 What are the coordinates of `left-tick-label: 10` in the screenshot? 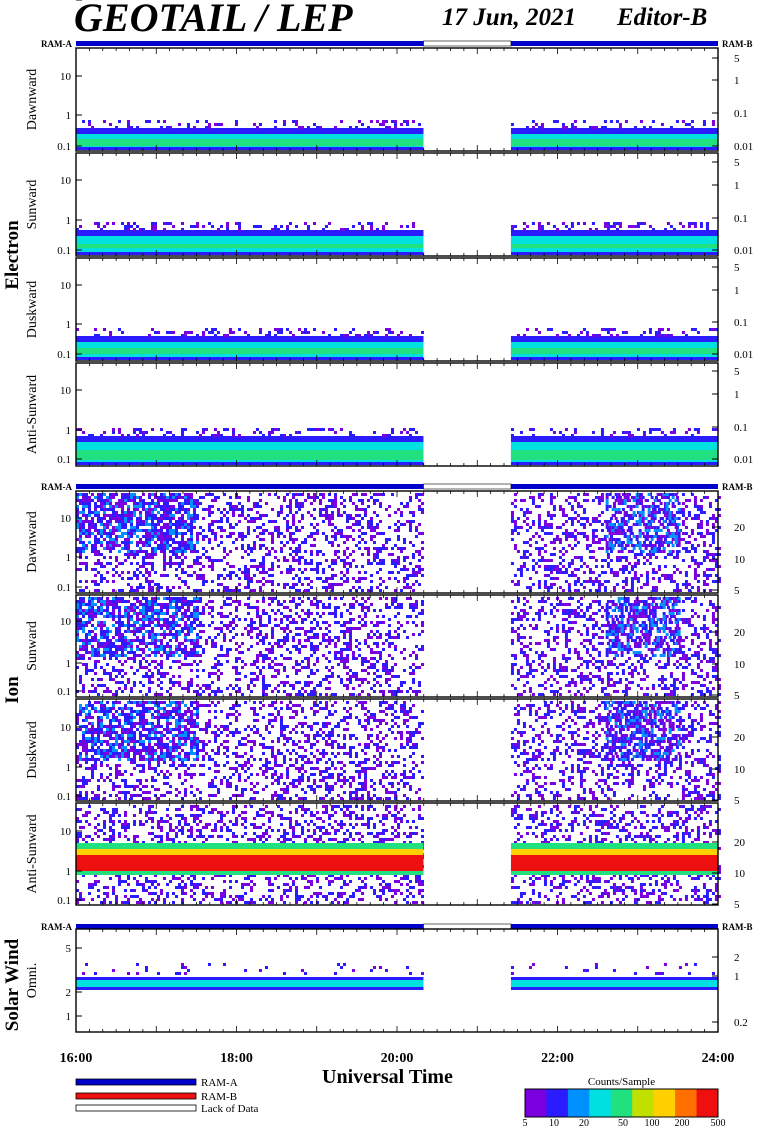 It's located at (66, 77).